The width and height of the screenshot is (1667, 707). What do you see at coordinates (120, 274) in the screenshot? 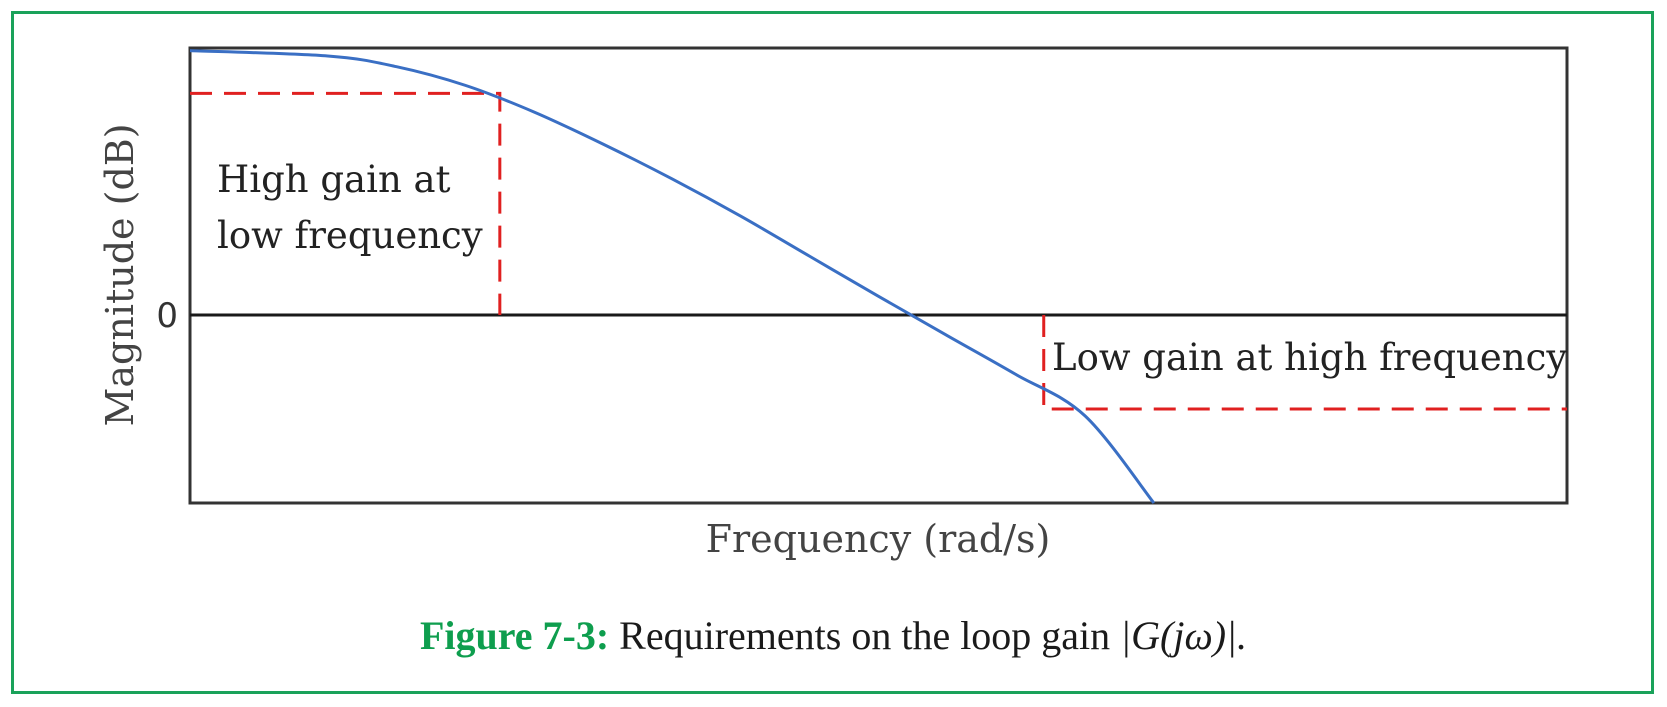
I see `y-axis-label: Magnitude (dB)` at bounding box center [120, 274].